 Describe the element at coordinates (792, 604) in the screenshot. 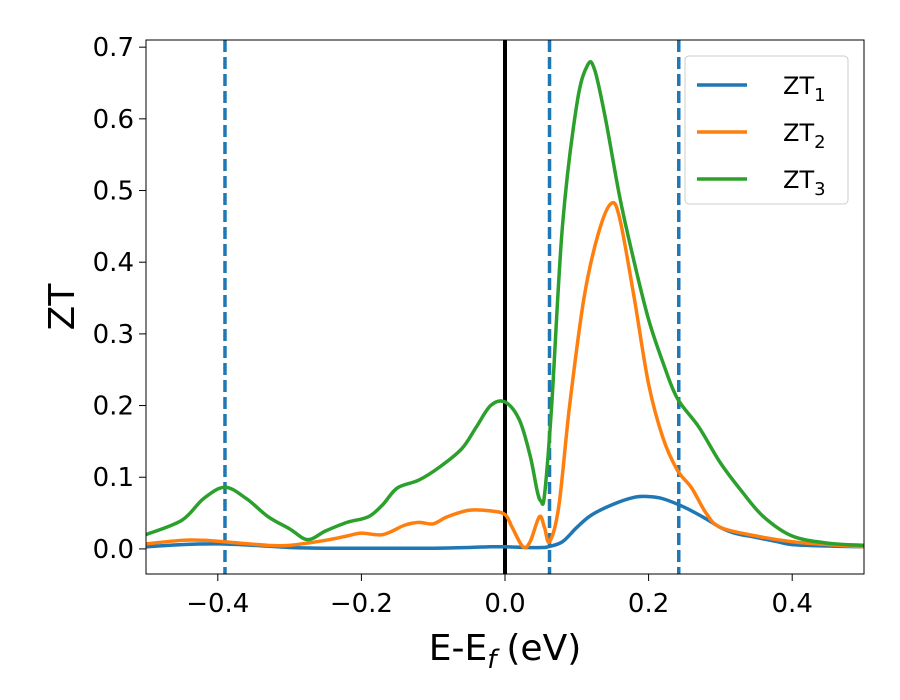

I see `x-tick-label: 0.4` at that location.